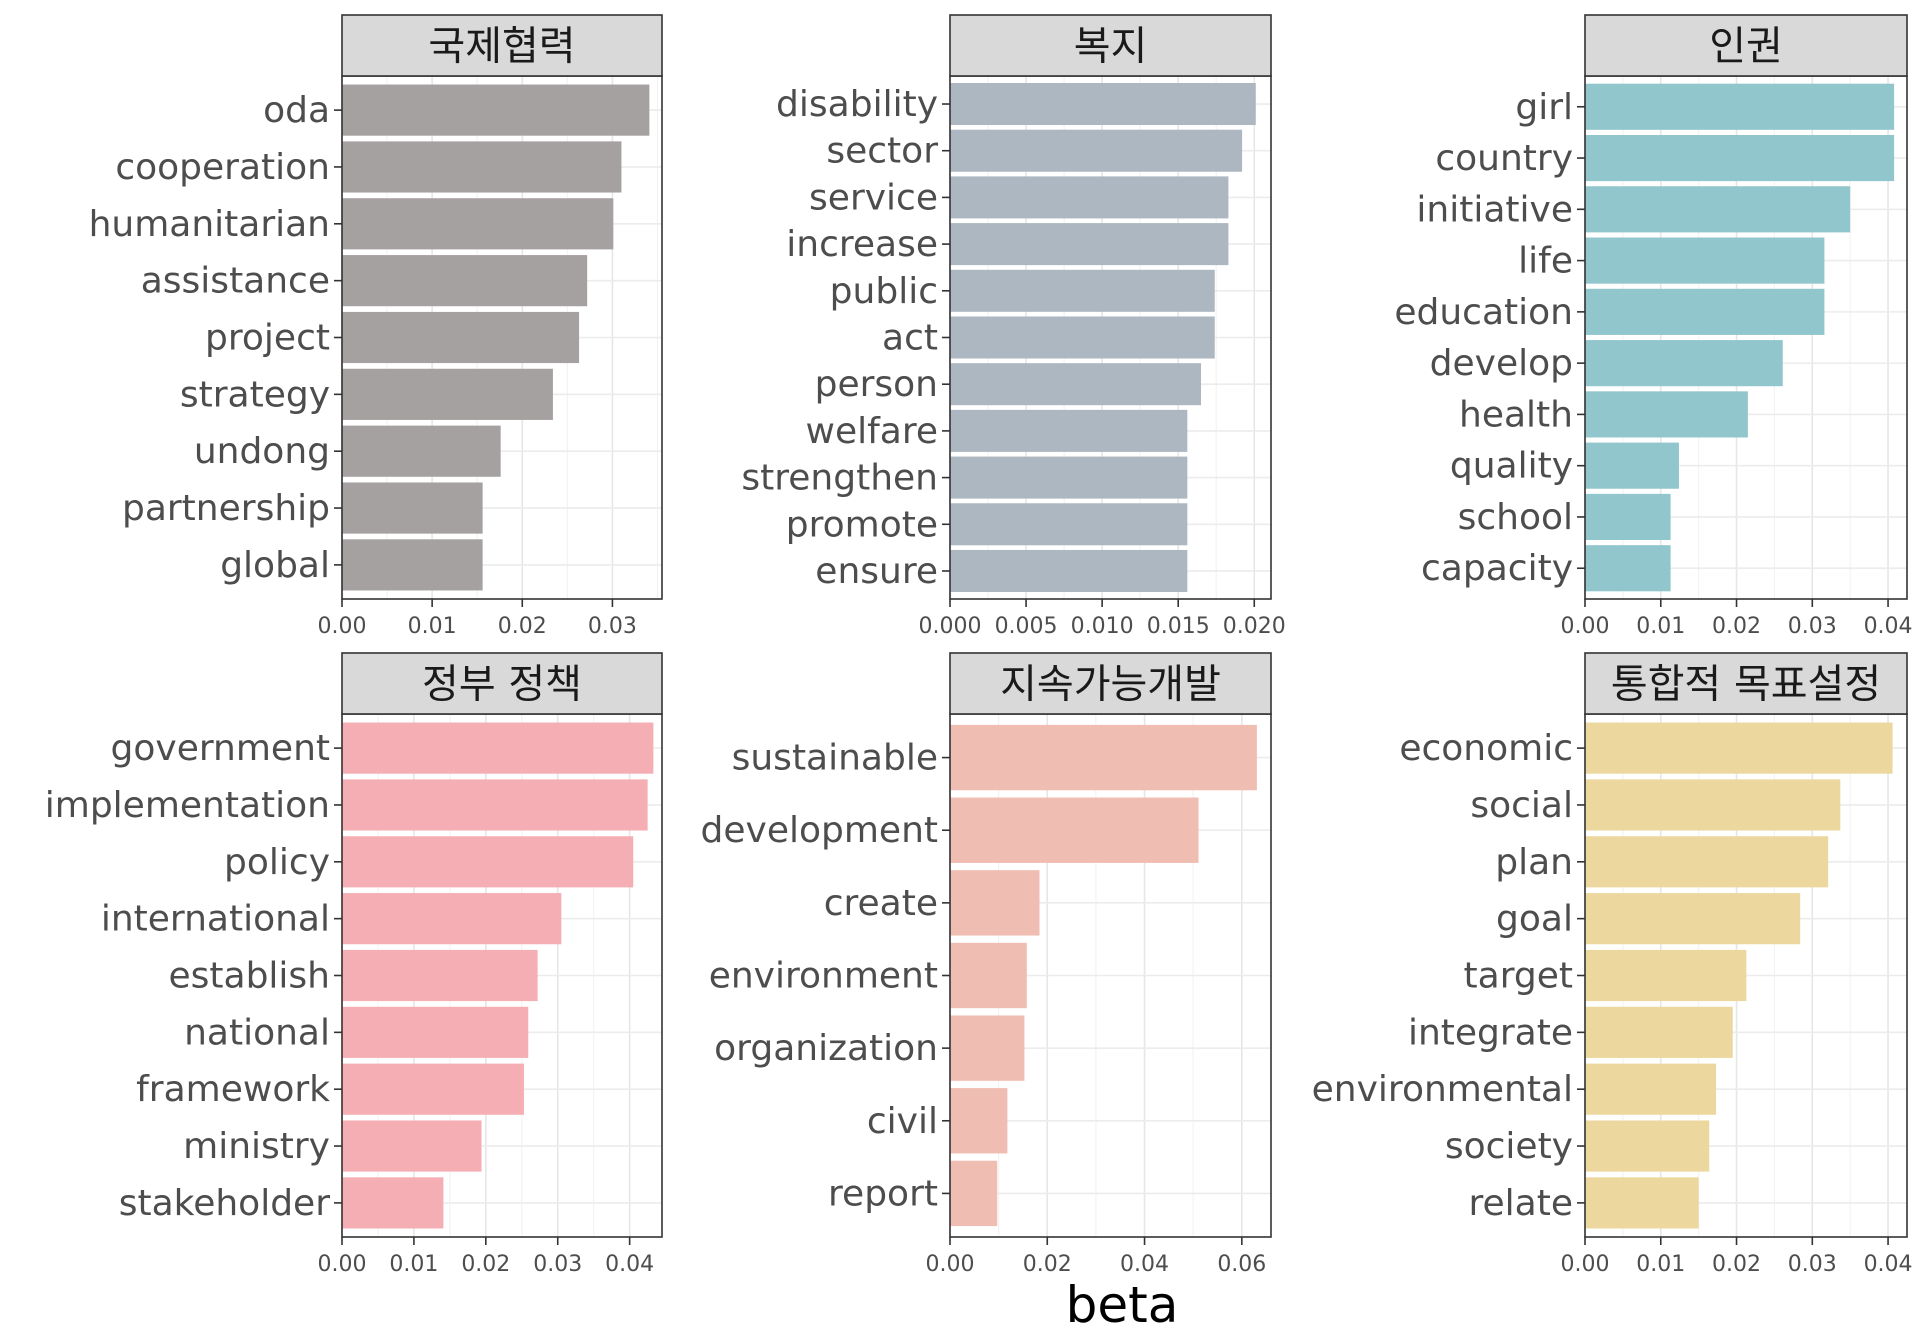 This screenshot has width=1920, height=1344. I want to click on bar-plan, so click(1707, 862).